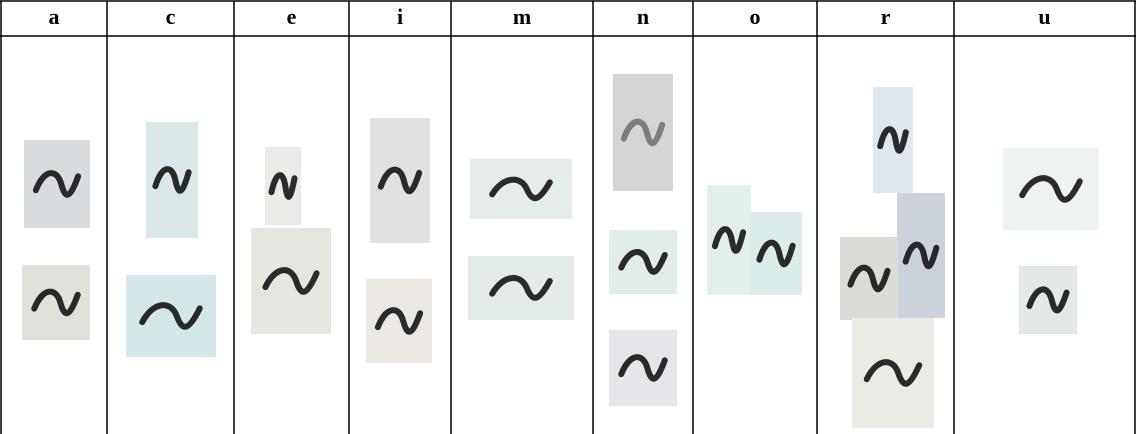  Describe the element at coordinates (54, 16) in the screenshot. I see `column-header: a` at that location.